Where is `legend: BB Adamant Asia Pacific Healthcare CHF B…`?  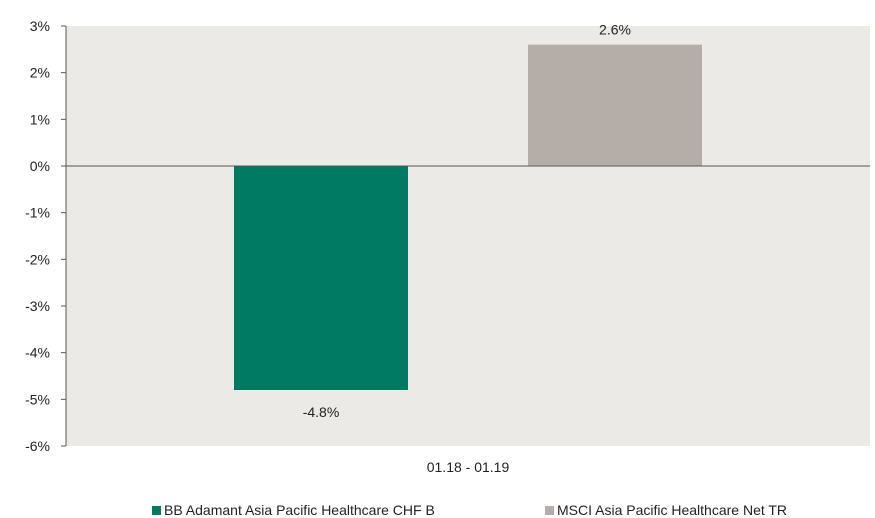 legend: BB Adamant Asia Pacific Healthcare CHF B… is located at coordinates (437, 509).